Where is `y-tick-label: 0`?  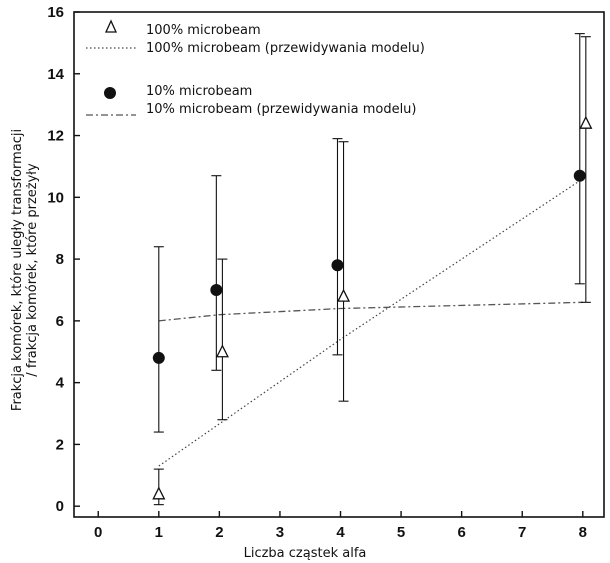
y-tick-label: 0 is located at coordinates (60, 506).